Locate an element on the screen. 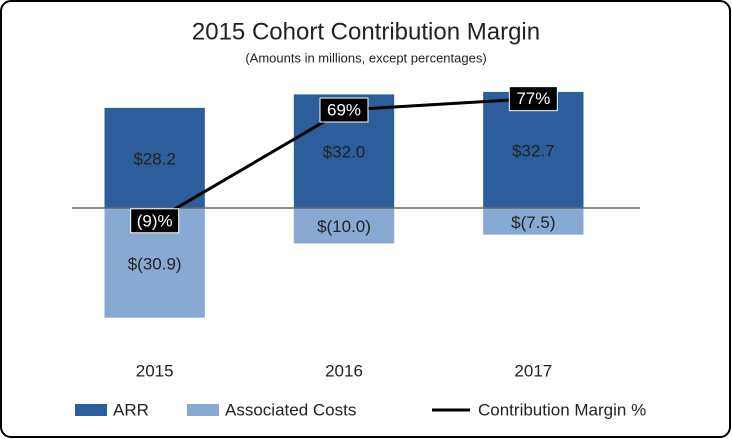 Image resolution: width=732 pixels, height=439 pixels. legend-label: ARR is located at coordinates (131, 409).